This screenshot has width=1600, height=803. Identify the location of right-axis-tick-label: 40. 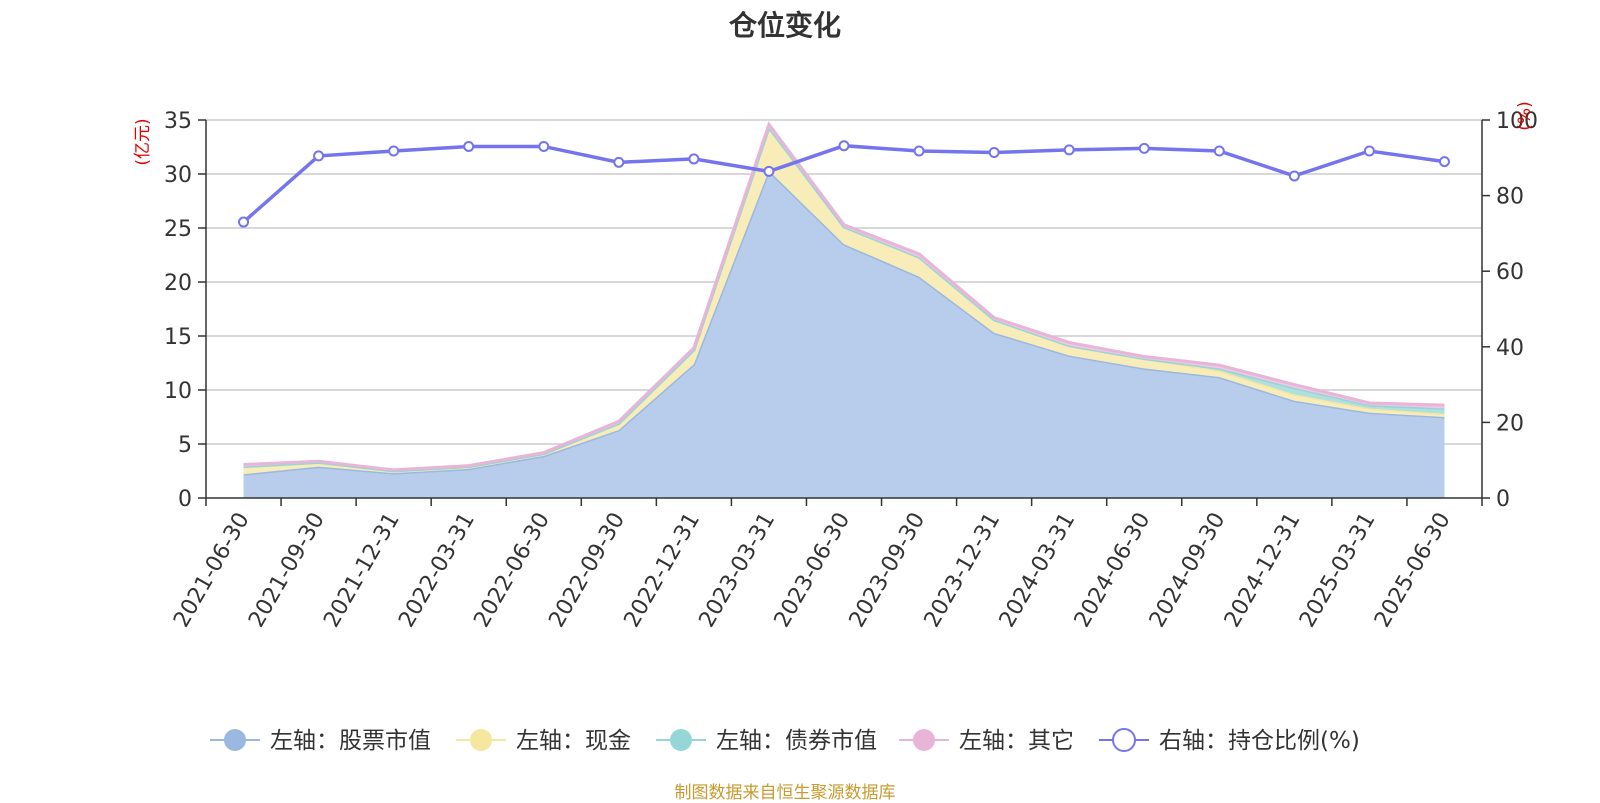
(1510, 348).